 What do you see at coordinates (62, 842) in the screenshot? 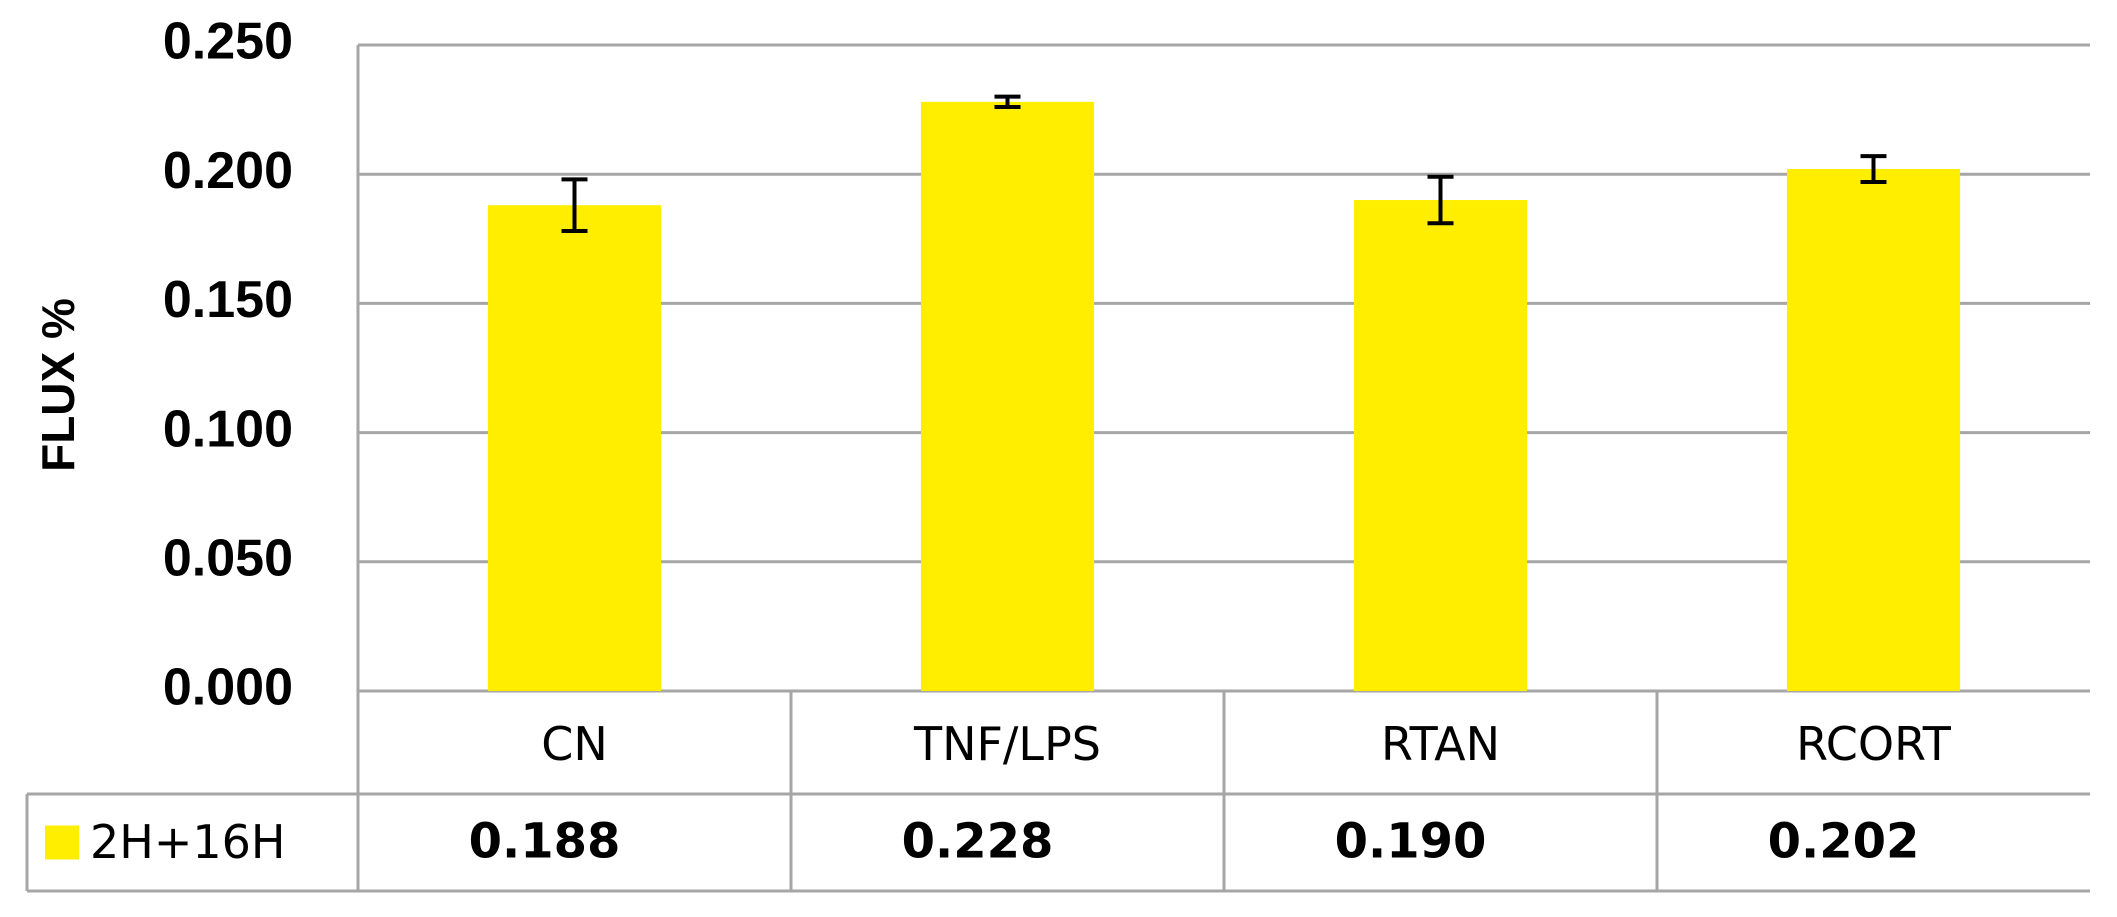
I see `legend-swatch` at bounding box center [62, 842].